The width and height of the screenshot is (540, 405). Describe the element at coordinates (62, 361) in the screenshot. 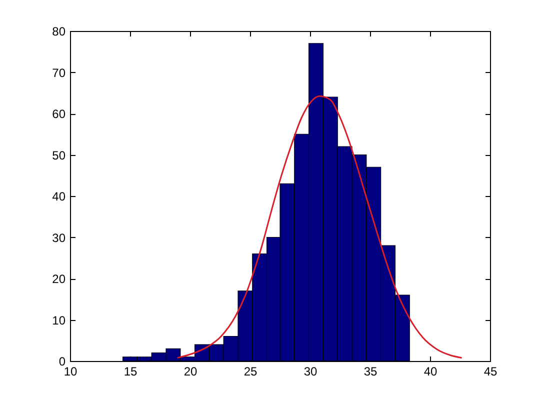

I see `y-tick-label: 0` at that location.